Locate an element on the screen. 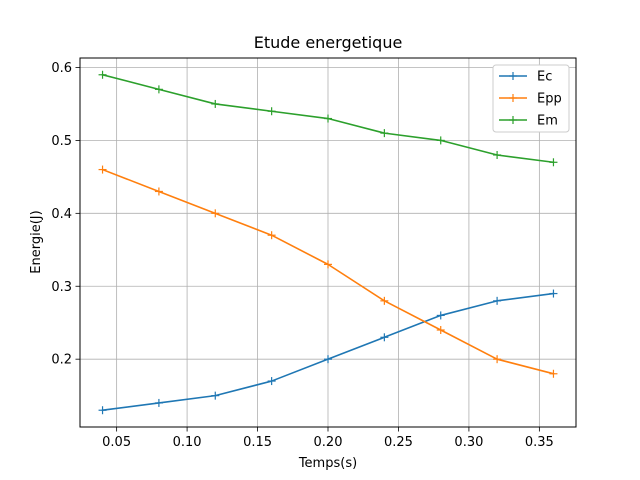 This screenshot has width=640, height=480. series-em is located at coordinates (328, 118).